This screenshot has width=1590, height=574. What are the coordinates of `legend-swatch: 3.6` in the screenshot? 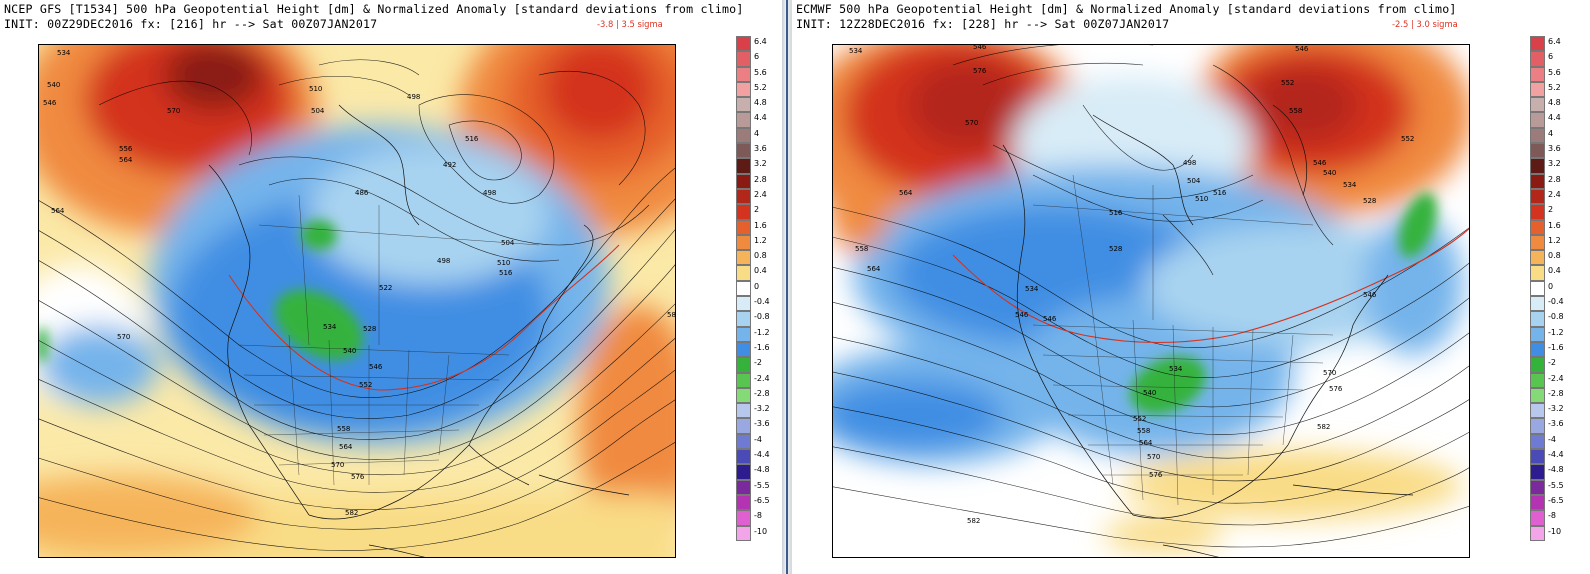 It's located at (751, 151).